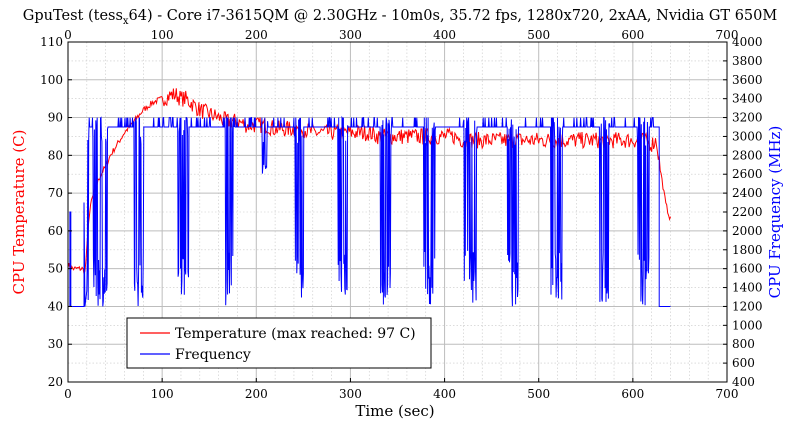 Image resolution: width=800 pixels, height=440 pixels. I want to click on chart-title-sub: x, so click(126, 21).